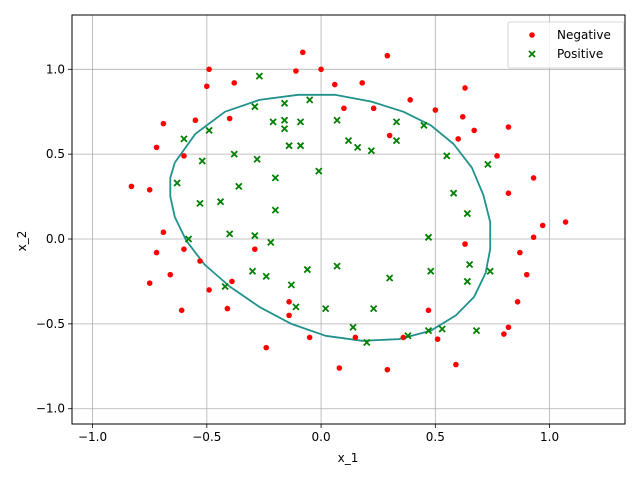 The image size is (640, 480). Describe the element at coordinates (532, 35) in the screenshot. I see `legend-marker-negative` at that location.